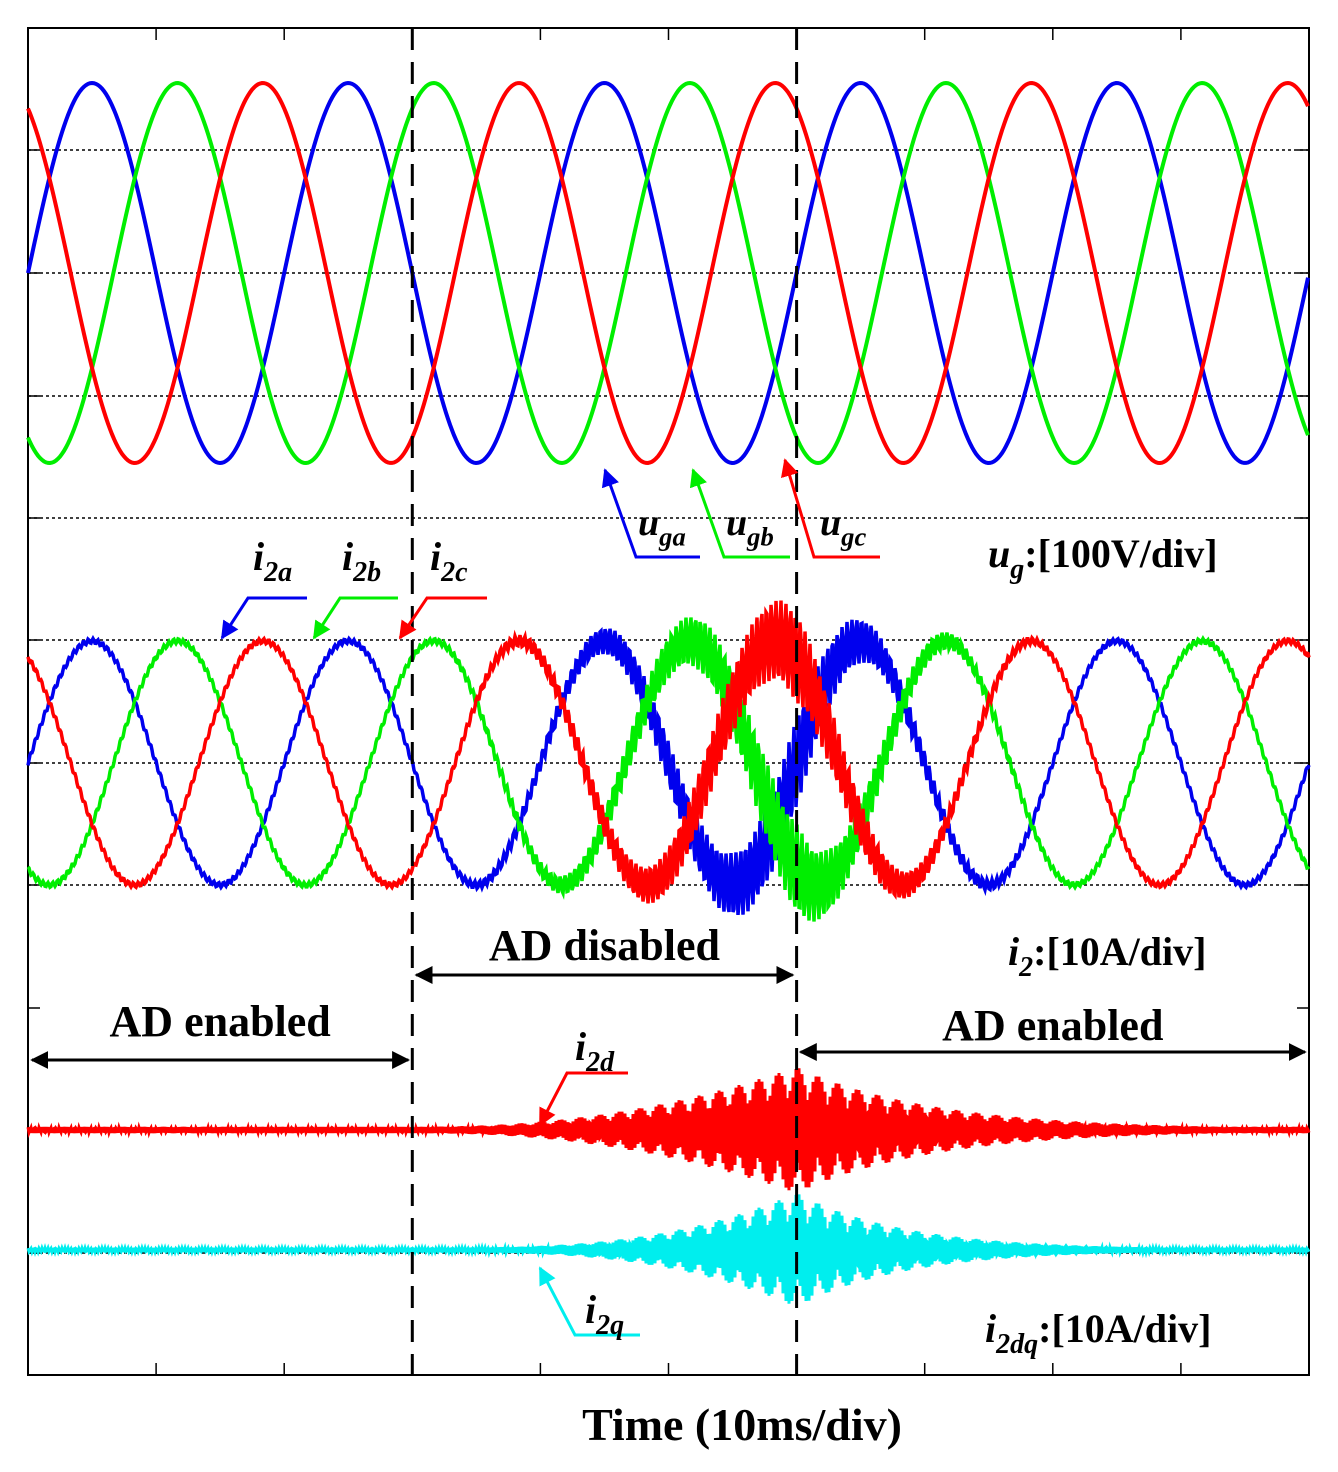  What do you see at coordinates (668, 1249) in the screenshot?
I see `trace-i_2q` at bounding box center [668, 1249].